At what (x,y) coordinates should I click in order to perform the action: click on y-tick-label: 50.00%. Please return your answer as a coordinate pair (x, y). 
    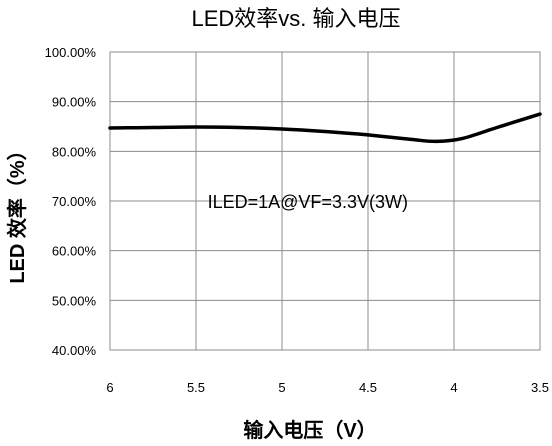
    Looking at the image, I should click on (74, 300).